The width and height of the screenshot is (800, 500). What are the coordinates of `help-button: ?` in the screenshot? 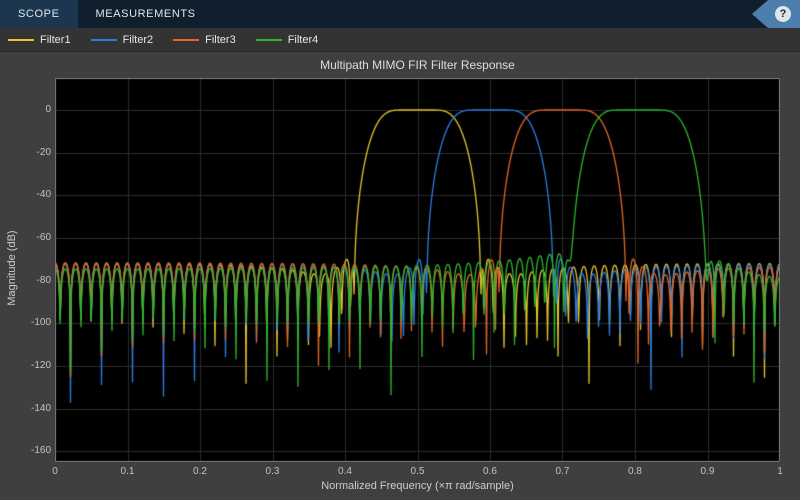 It's located at (783, 14).